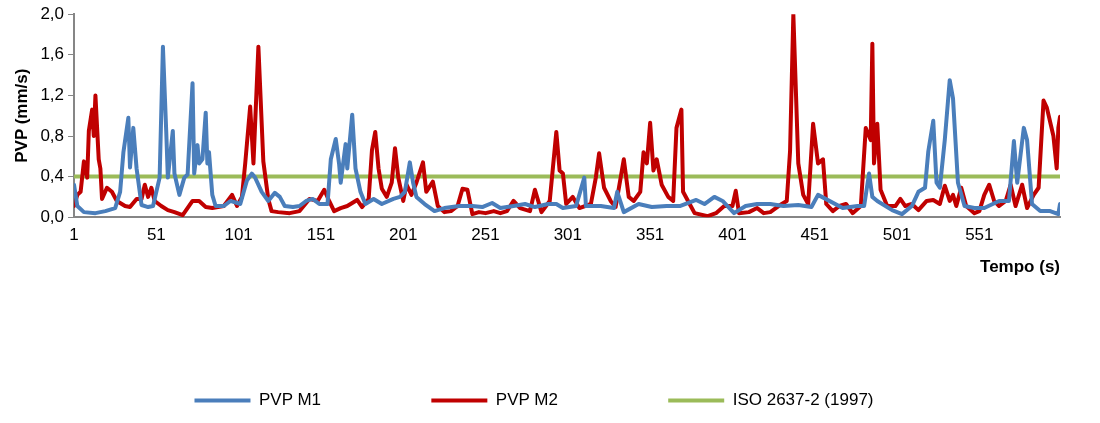 The image size is (1100, 423). Describe the element at coordinates (403, 235) in the screenshot. I see `x-tick-label: 201` at that location.